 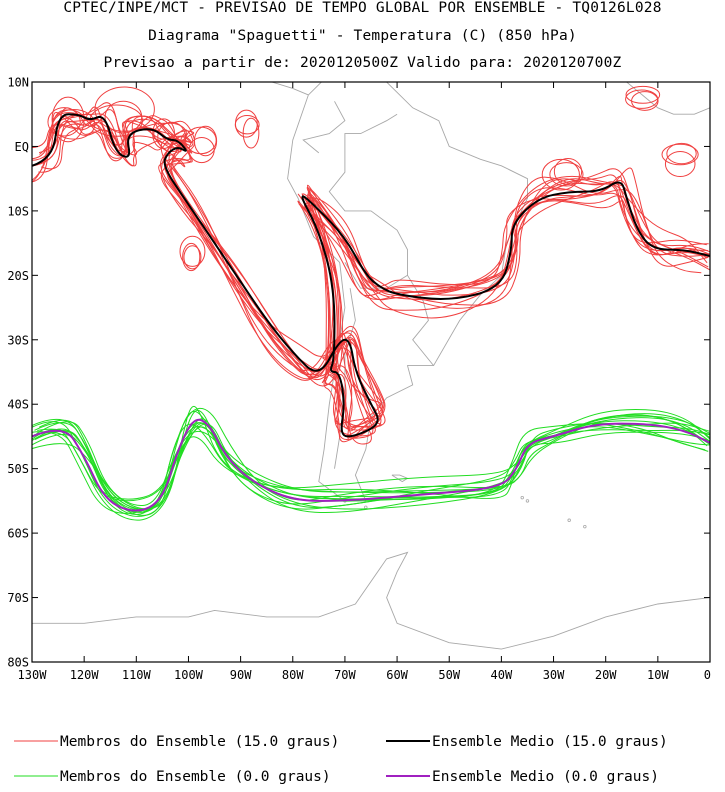 What do you see at coordinates (397, 675) in the screenshot?
I see `lon-label: 60W` at bounding box center [397, 675].